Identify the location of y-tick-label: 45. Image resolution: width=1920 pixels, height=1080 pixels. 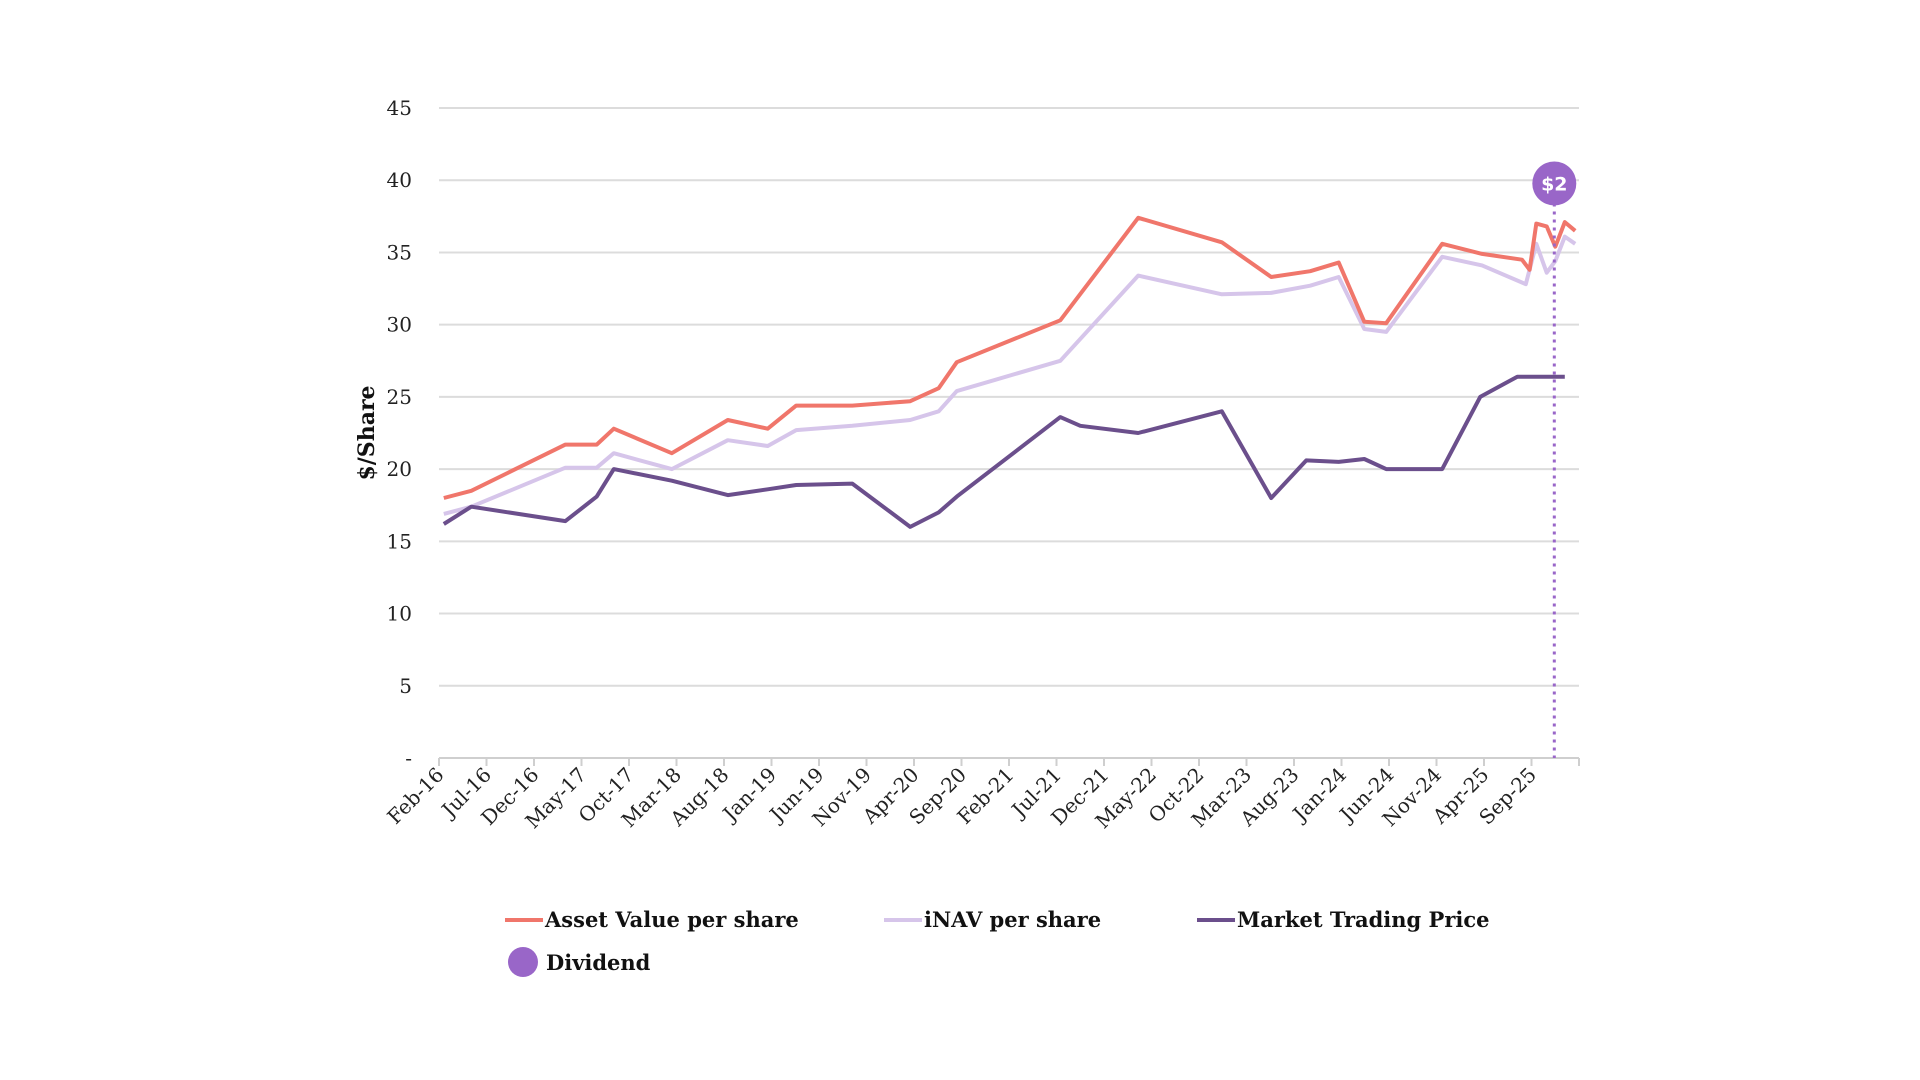
(399, 108).